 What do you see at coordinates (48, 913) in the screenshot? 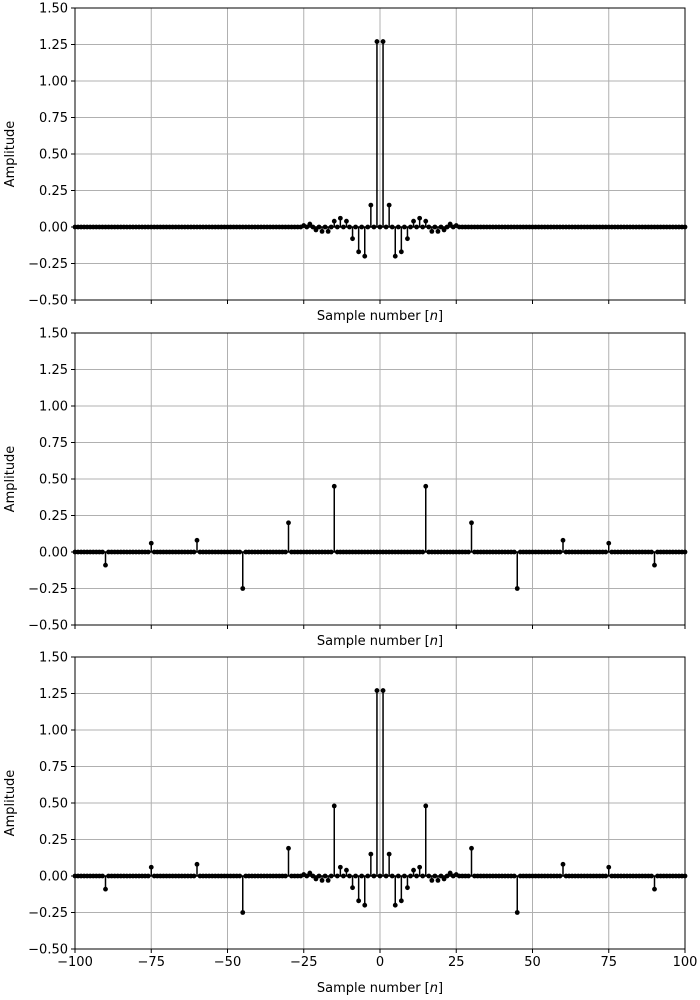
I see `y-tick-label: −0.25` at bounding box center [48, 913].